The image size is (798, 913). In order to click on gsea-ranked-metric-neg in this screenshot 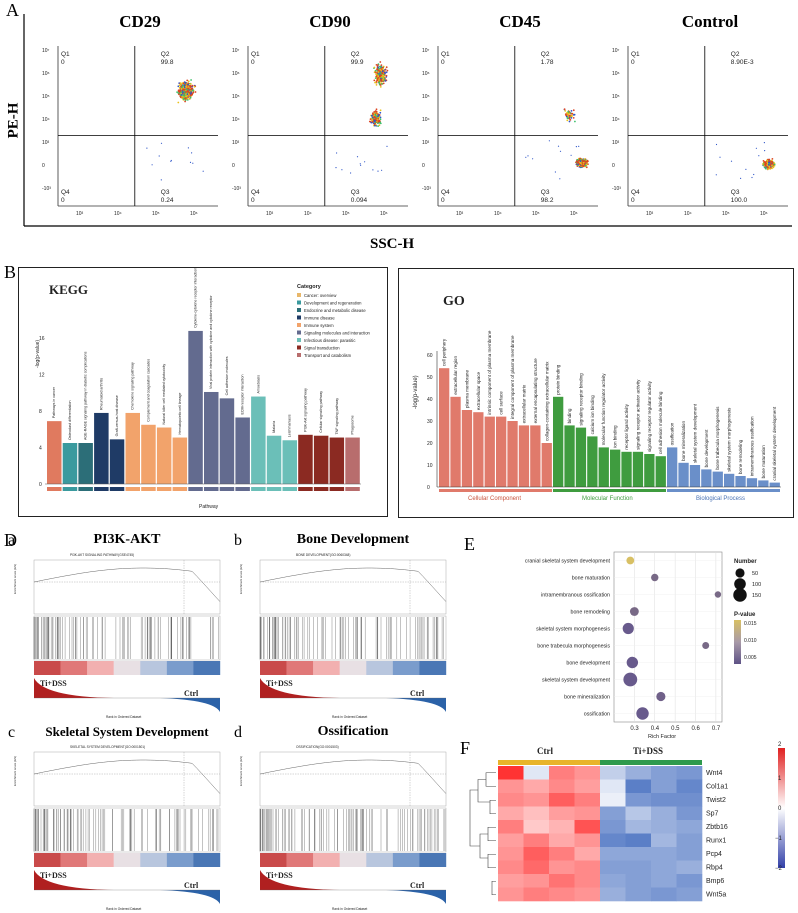, I will do `click(190, 705)`.